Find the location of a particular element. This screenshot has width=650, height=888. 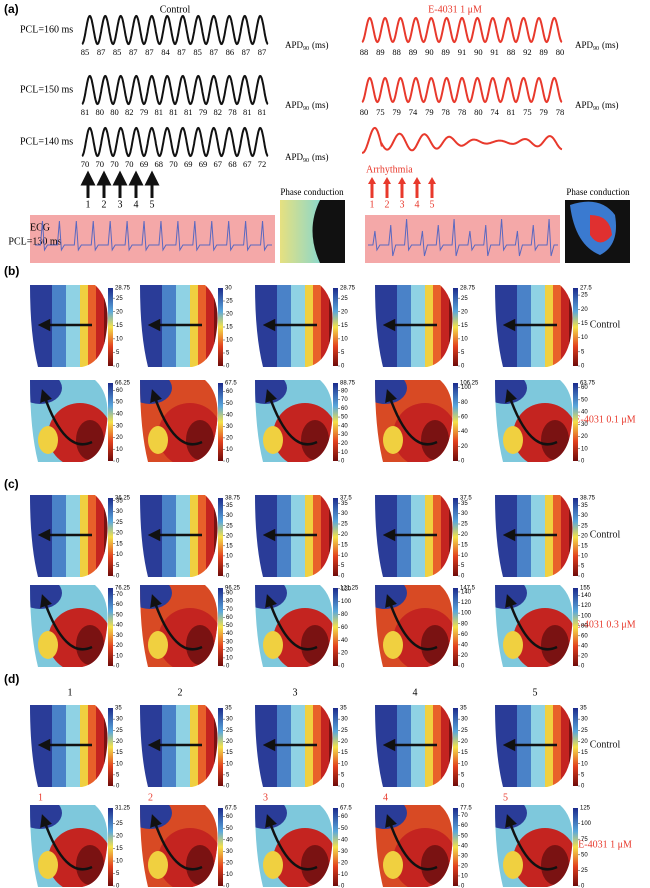

column-number: 4 is located at coordinates (415, 692).